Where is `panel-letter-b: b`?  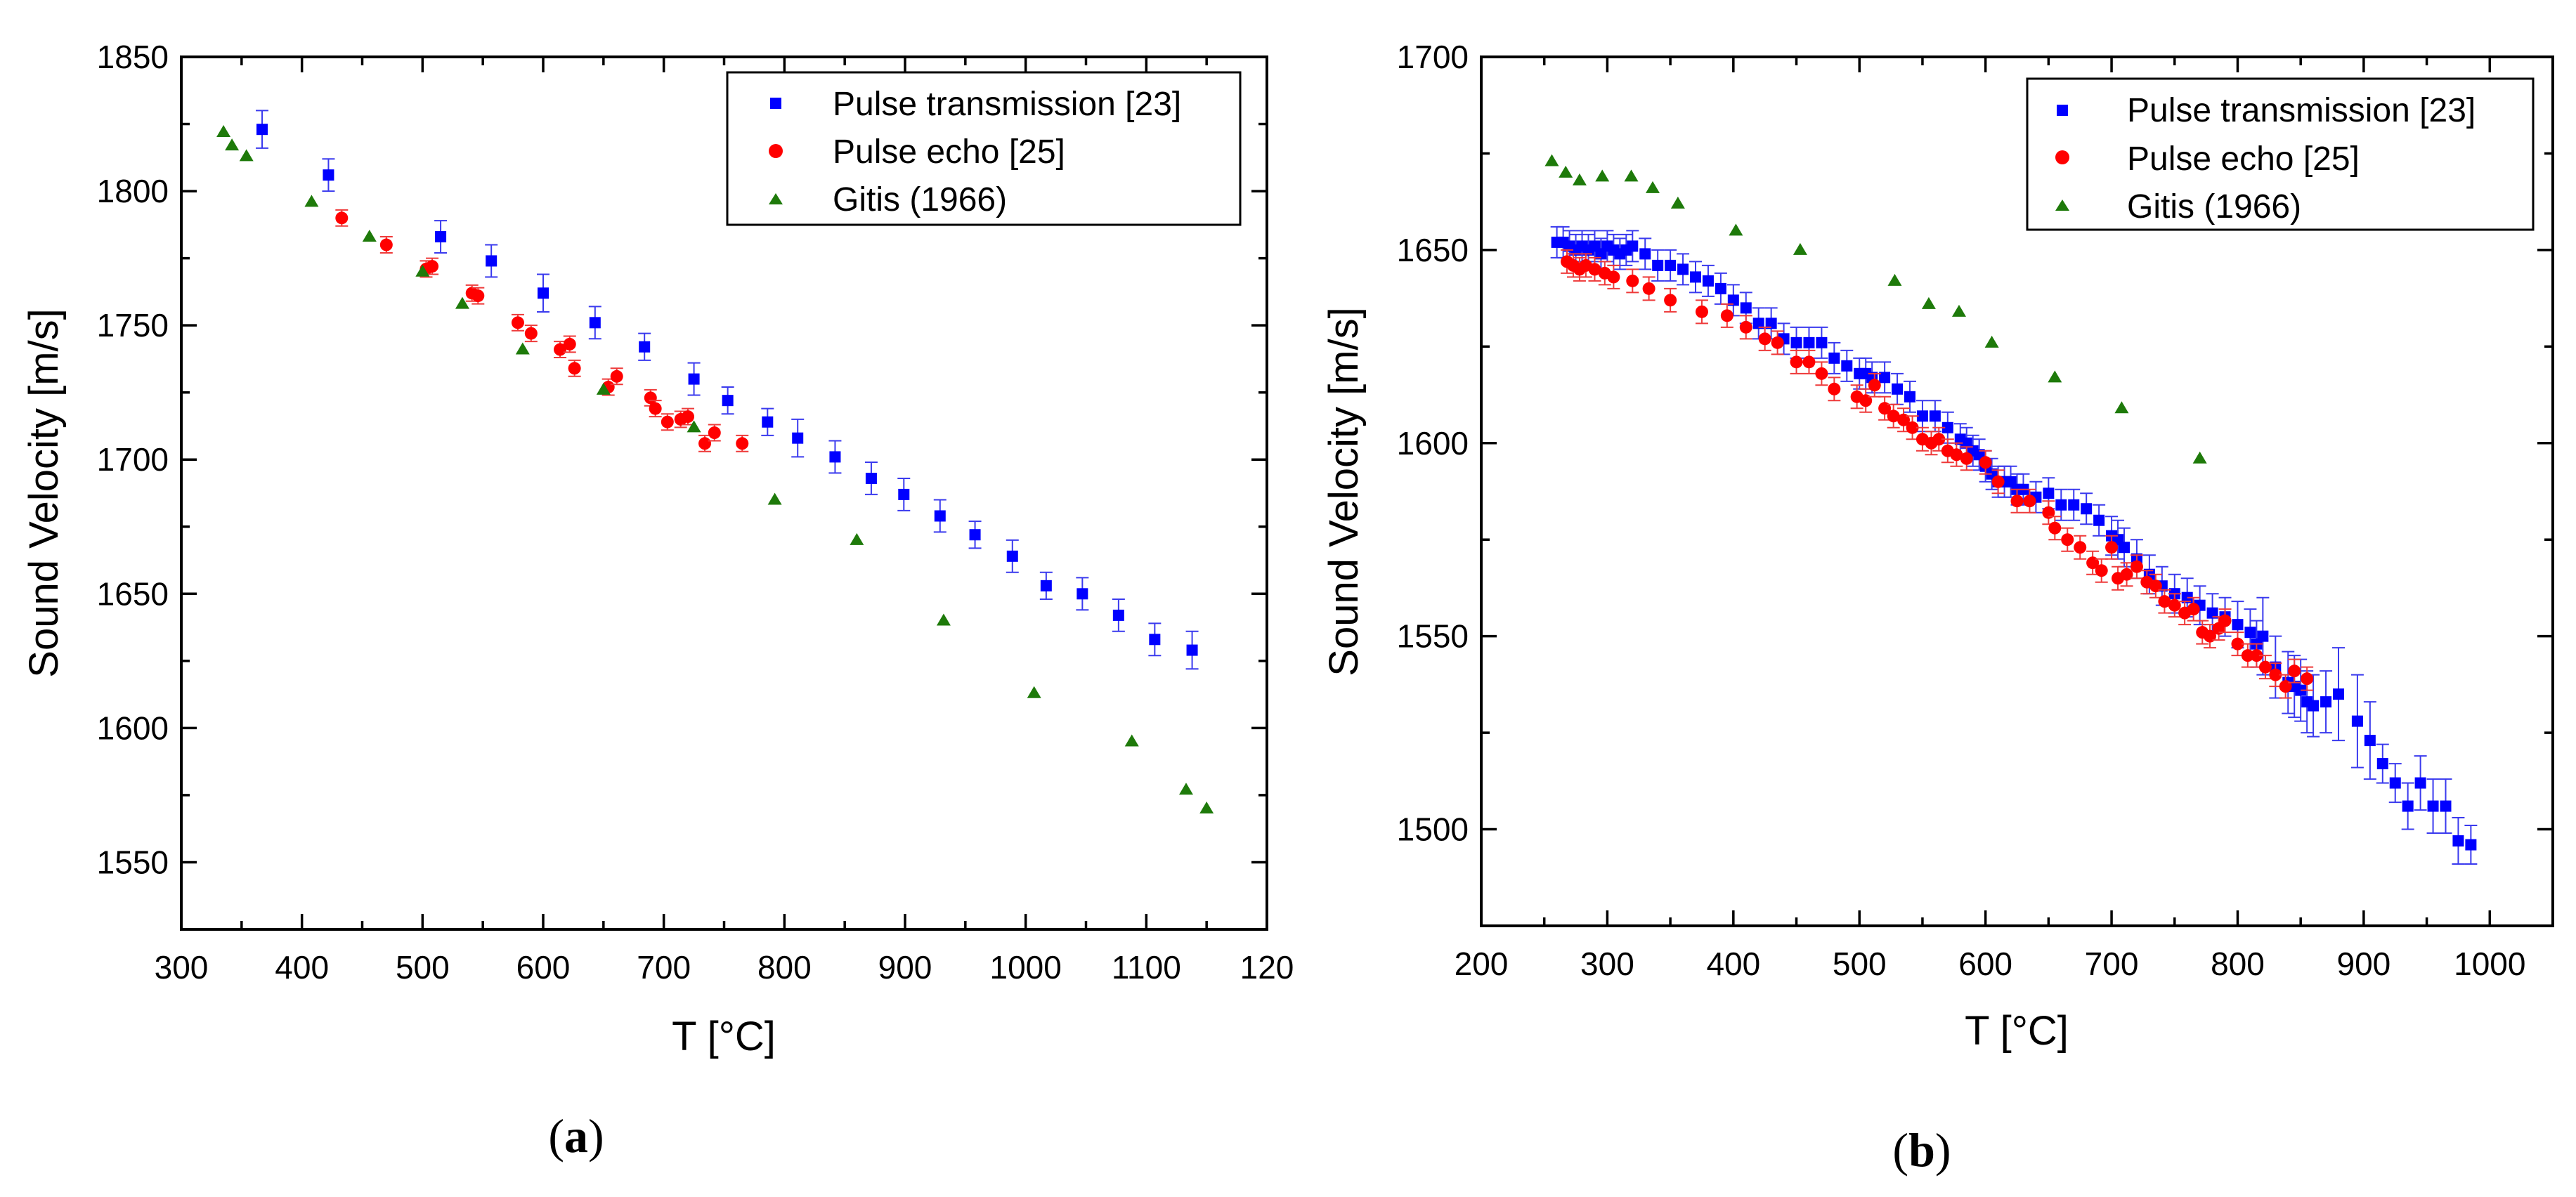 panel-letter-b: b is located at coordinates (1921, 1150).